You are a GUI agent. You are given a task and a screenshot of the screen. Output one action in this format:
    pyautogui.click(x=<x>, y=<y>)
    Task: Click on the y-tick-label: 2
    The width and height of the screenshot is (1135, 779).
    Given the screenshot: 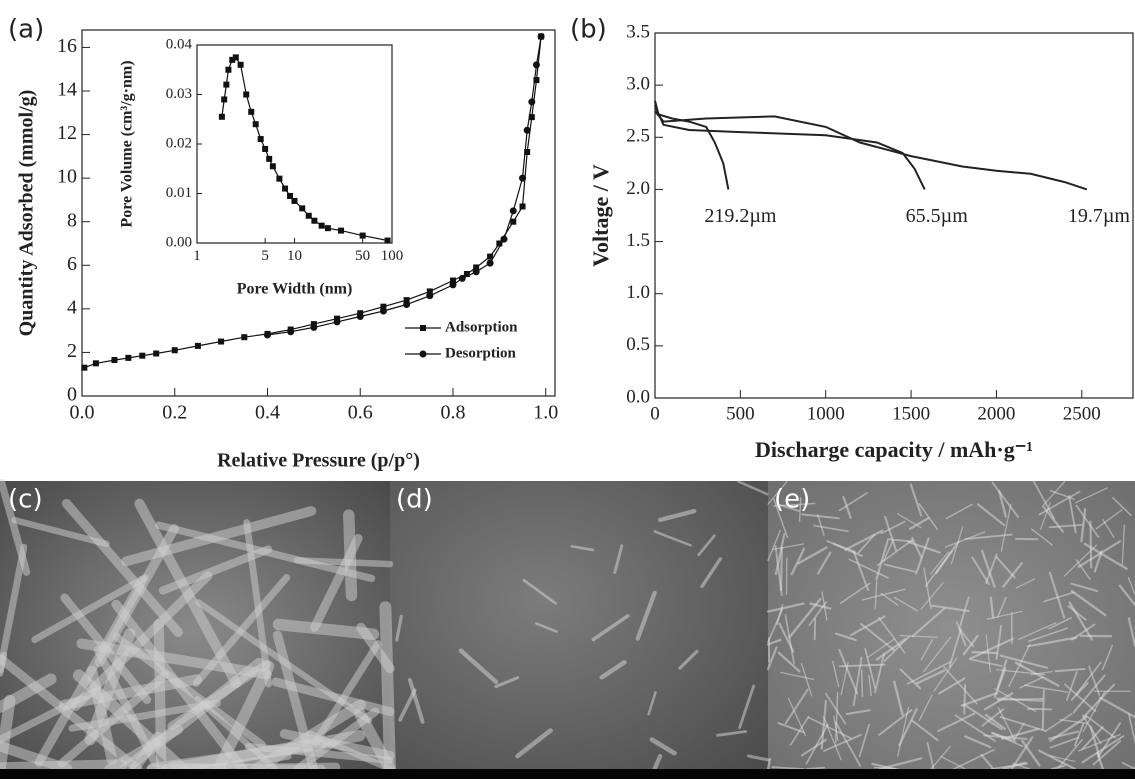 What is the action you would take?
    pyautogui.click(x=72, y=351)
    